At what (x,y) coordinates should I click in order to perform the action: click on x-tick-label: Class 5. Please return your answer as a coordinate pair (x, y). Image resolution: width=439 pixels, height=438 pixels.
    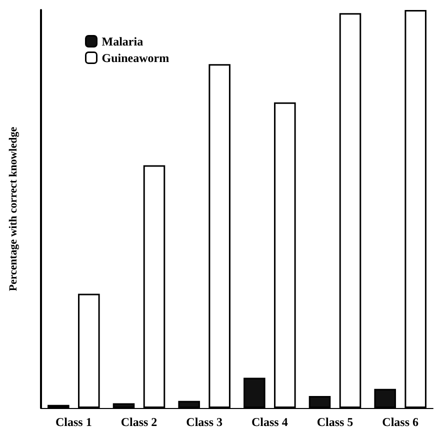
    Looking at the image, I should click on (335, 422).